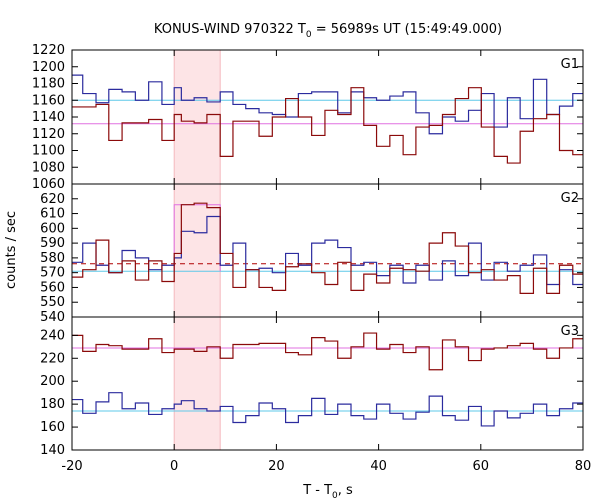  Describe the element at coordinates (52, 450) in the screenshot. I see `y-tick-label: 140` at that location.